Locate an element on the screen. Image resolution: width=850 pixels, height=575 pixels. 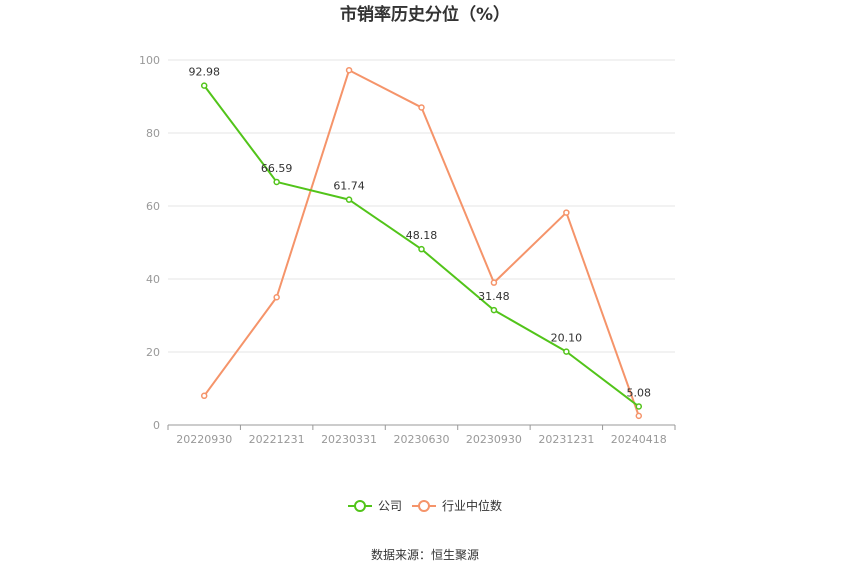
y-tick-label: 0 is located at coordinates (156, 425).